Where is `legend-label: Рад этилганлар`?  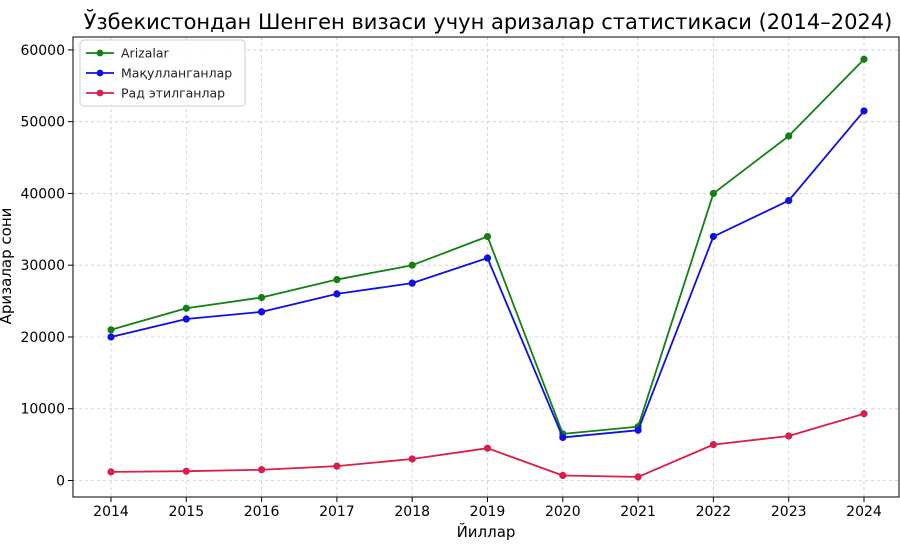 legend-label: Рад этилганлар is located at coordinates (173, 93).